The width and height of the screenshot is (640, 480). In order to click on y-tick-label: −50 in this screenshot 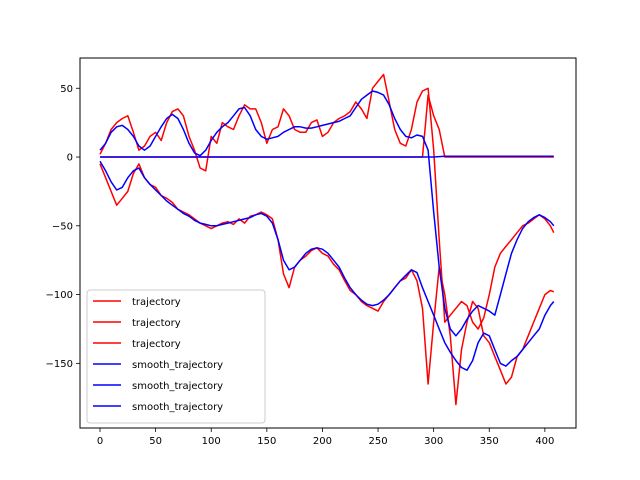, I will do `click(62, 226)`.